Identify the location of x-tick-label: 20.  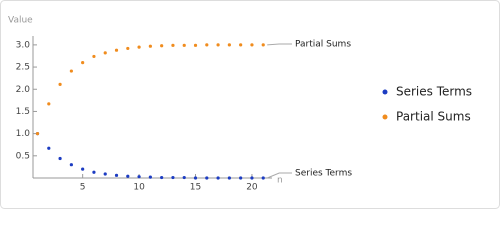
(252, 188).